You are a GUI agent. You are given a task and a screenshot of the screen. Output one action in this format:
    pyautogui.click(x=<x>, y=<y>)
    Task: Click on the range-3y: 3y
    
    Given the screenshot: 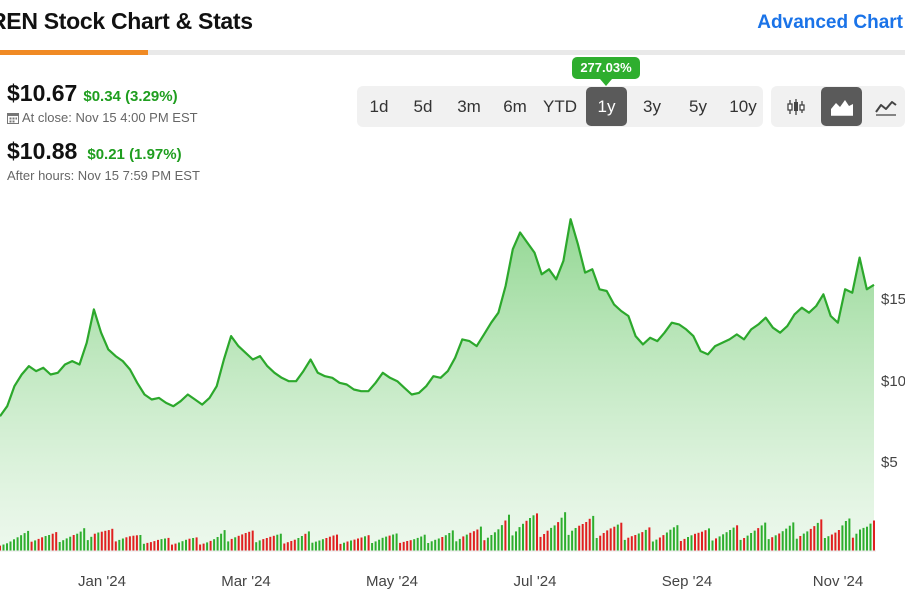 What is the action you would take?
    pyautogui.click(x=652, y=106)
    